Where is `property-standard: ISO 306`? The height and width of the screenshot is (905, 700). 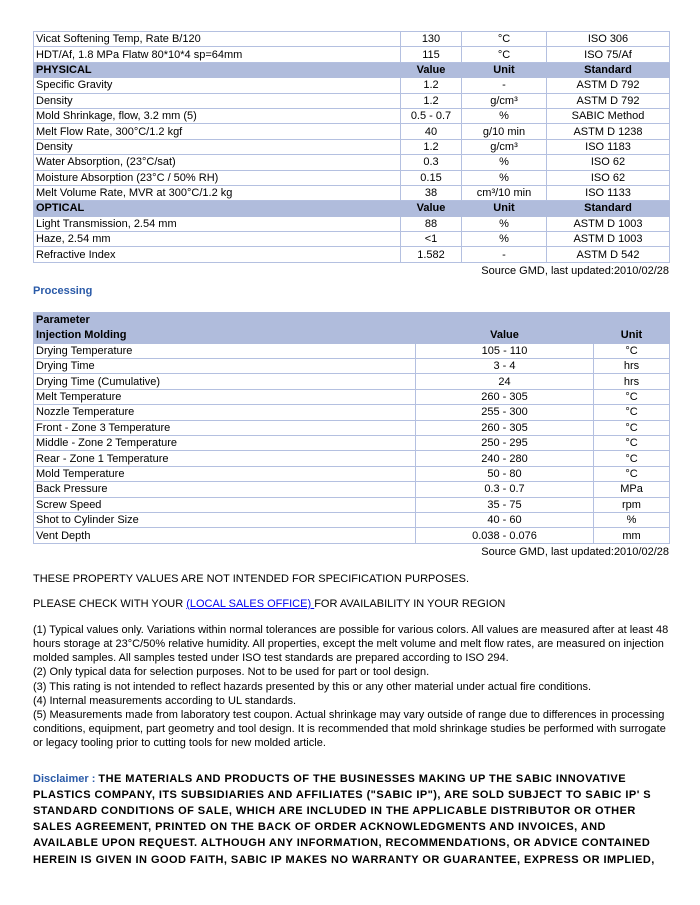
property-standard: ISO 306 is located at coordinates (608, 39).